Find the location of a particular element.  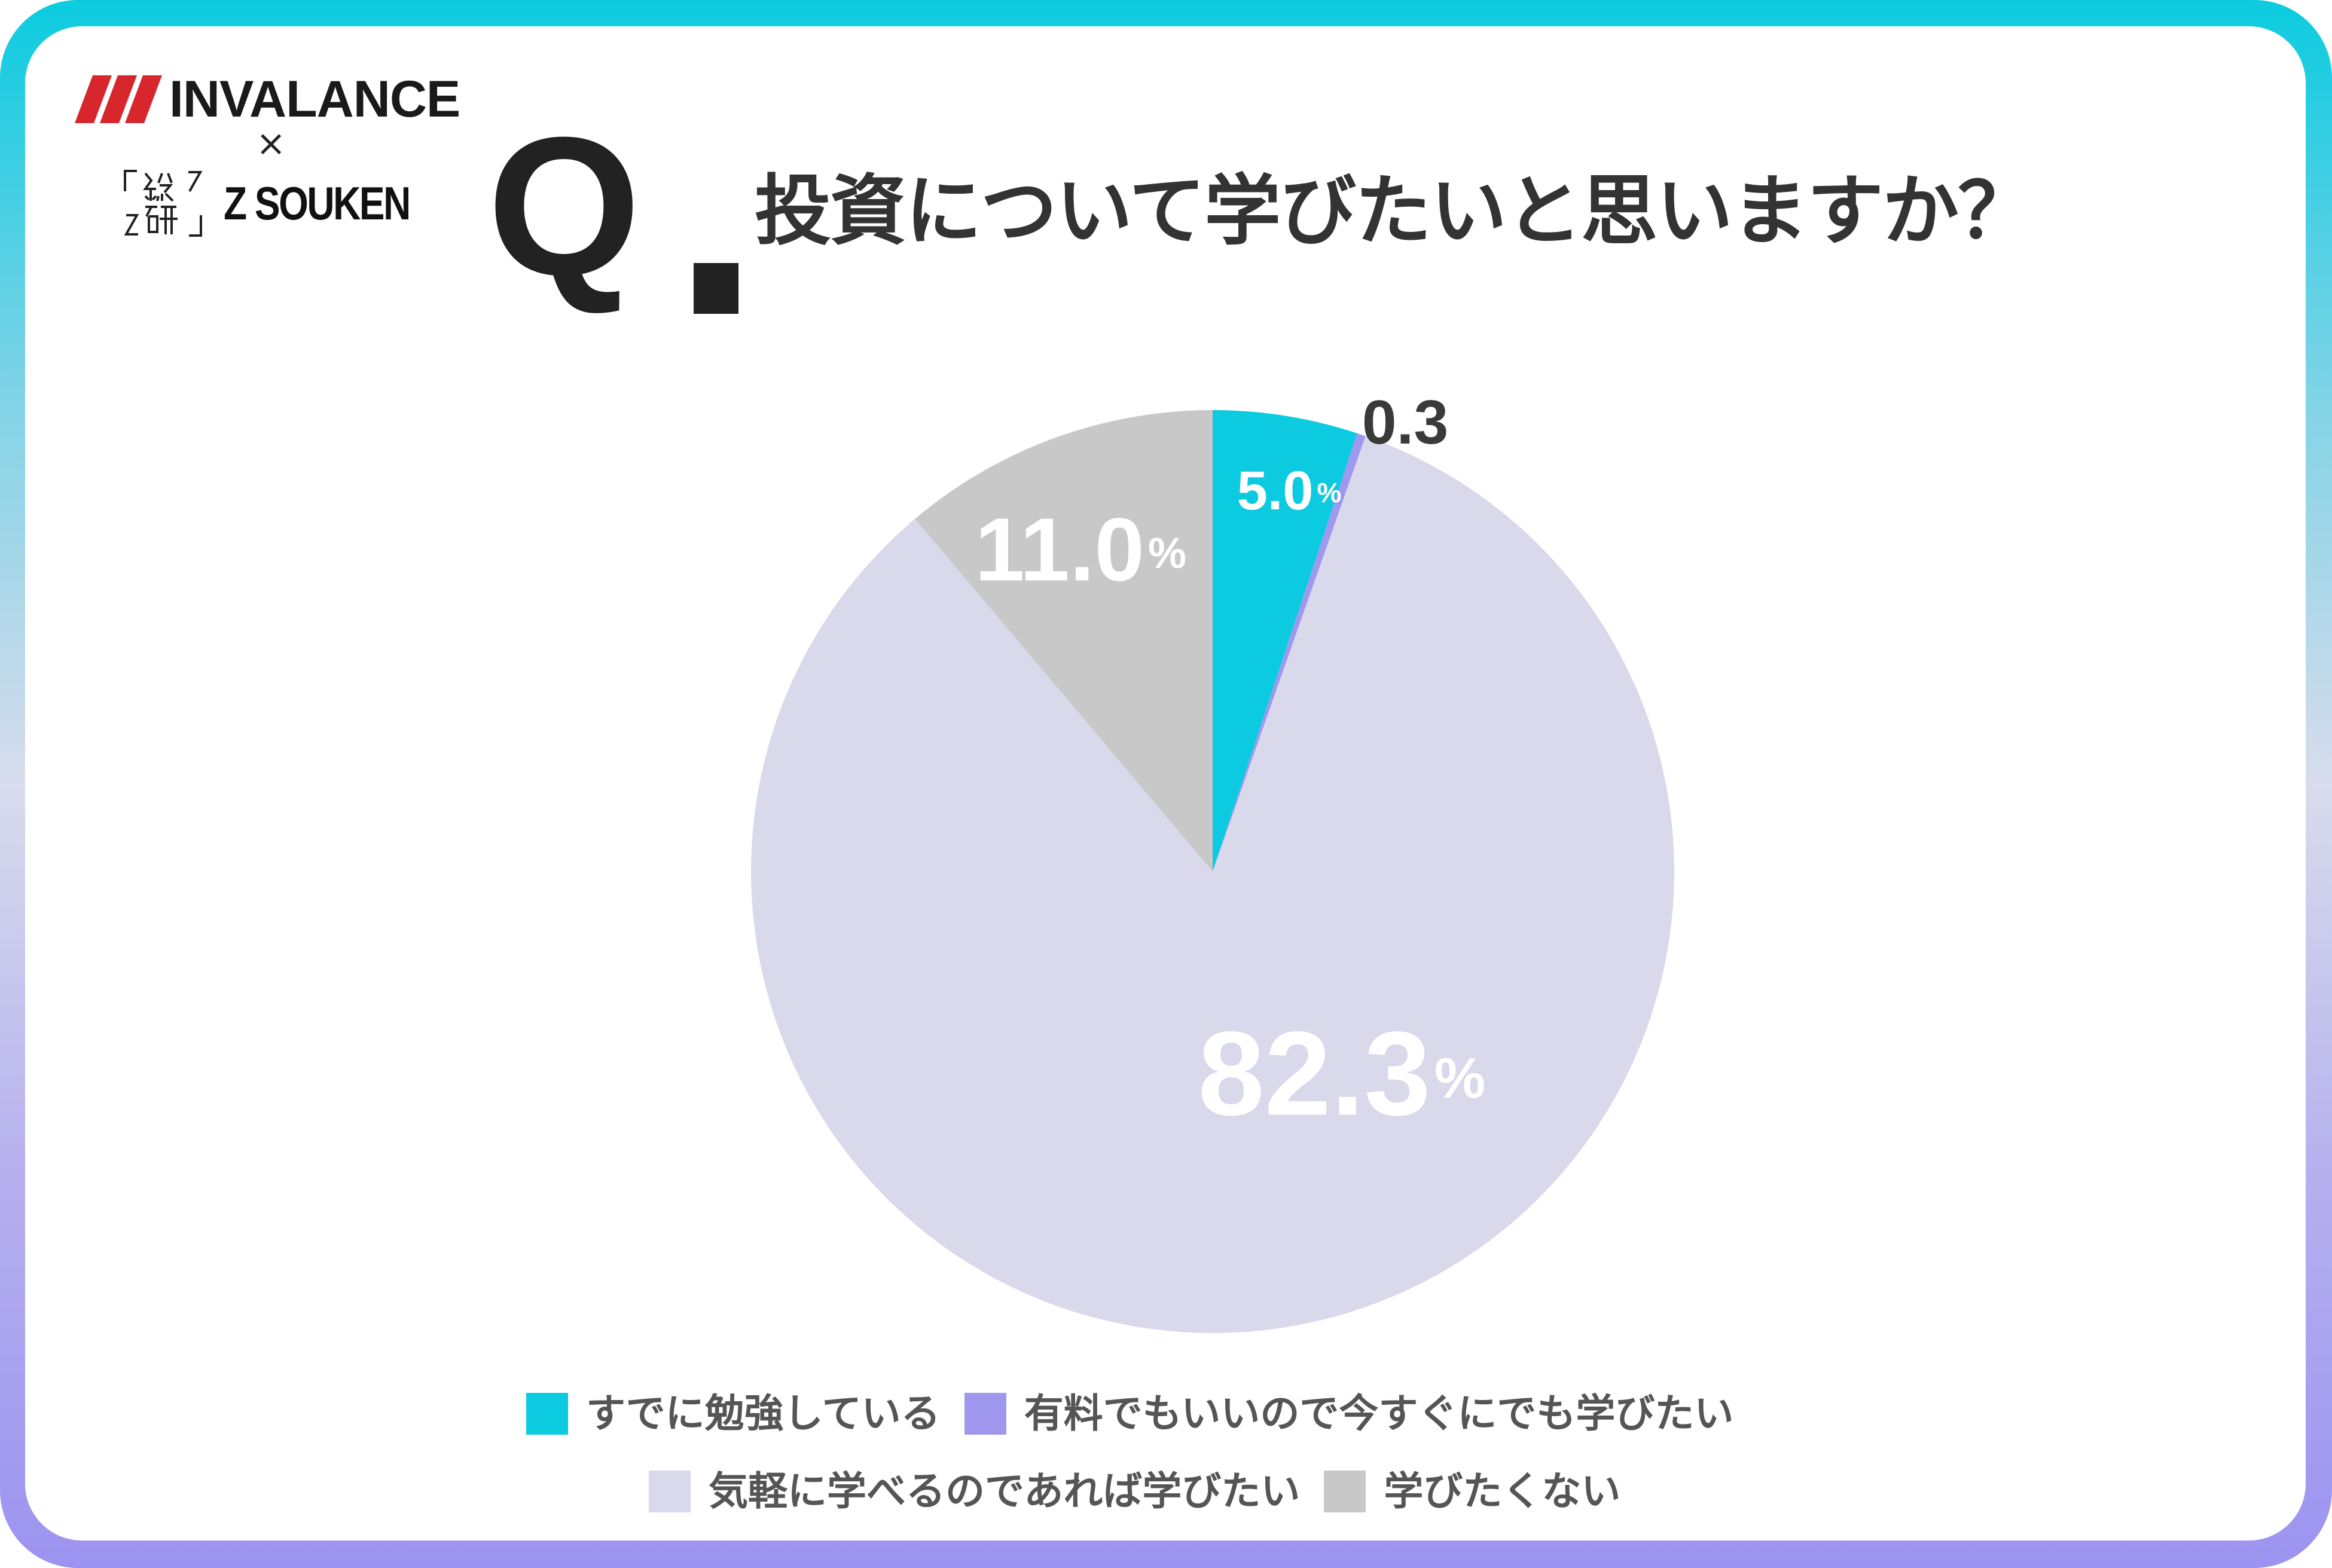

collab-times-sign: × is located at coordinates (271, 143).